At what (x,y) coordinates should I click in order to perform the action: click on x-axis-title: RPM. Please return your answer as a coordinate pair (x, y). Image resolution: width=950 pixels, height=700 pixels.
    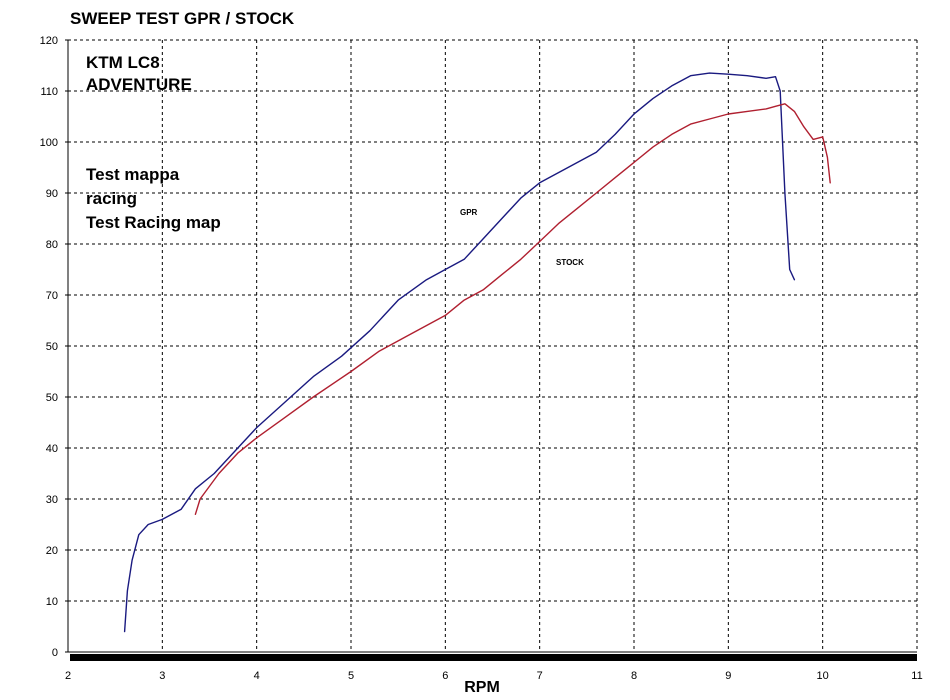
    Looking at the image, I should click on (482, 687).